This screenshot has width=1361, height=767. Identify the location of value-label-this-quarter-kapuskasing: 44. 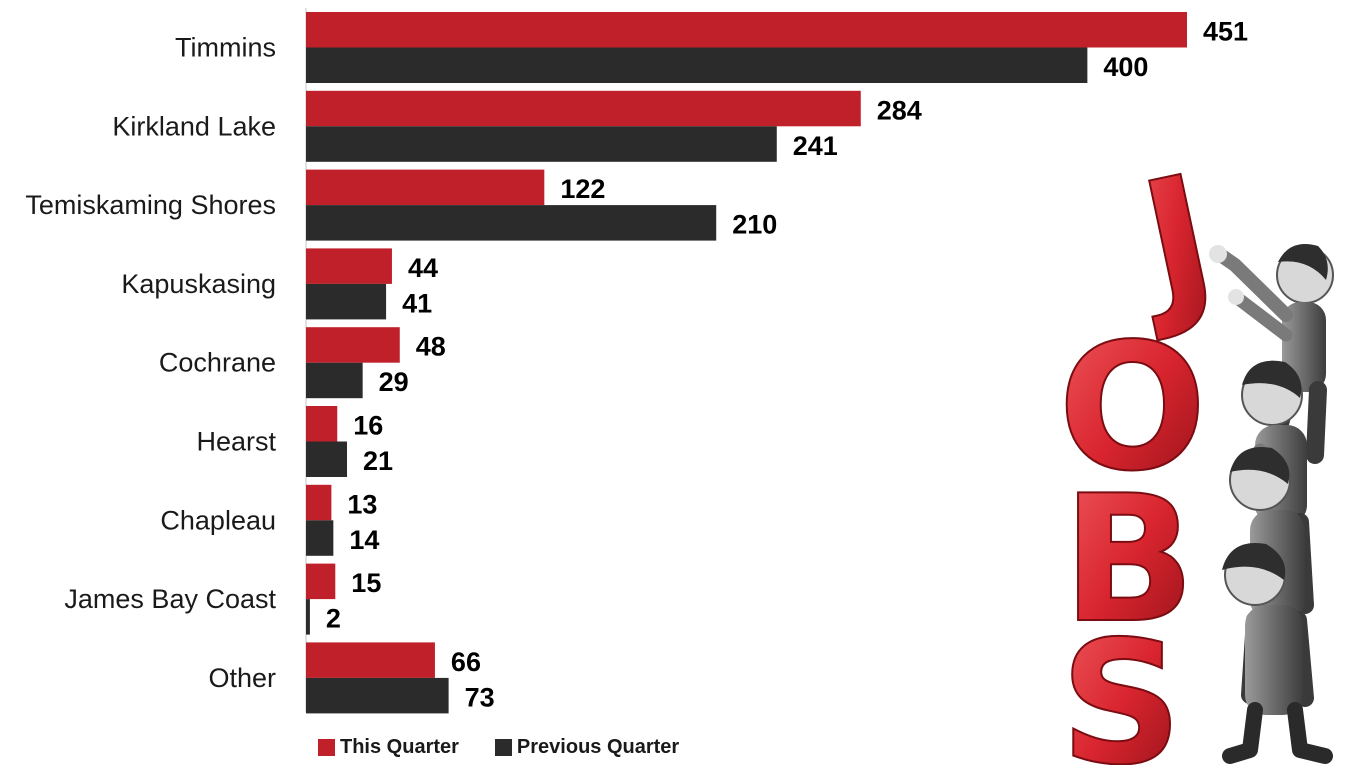
(423, 268).